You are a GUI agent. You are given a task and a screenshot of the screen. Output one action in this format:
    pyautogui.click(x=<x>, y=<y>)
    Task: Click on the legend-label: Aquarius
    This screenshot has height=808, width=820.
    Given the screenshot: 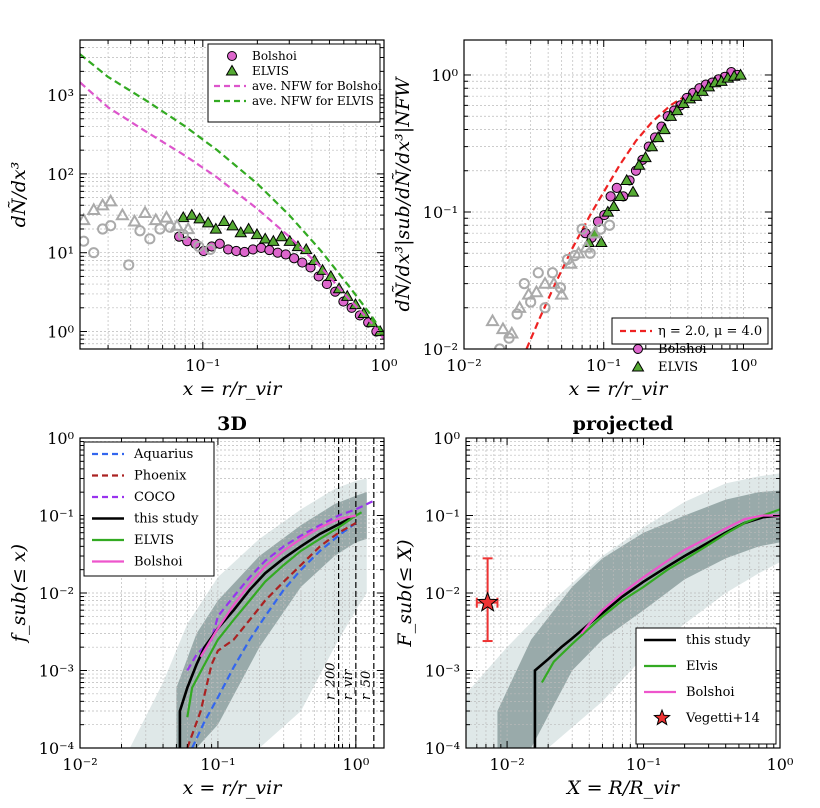 What is the action you would take?
    pyautogui.click(x=163, y=454)
    